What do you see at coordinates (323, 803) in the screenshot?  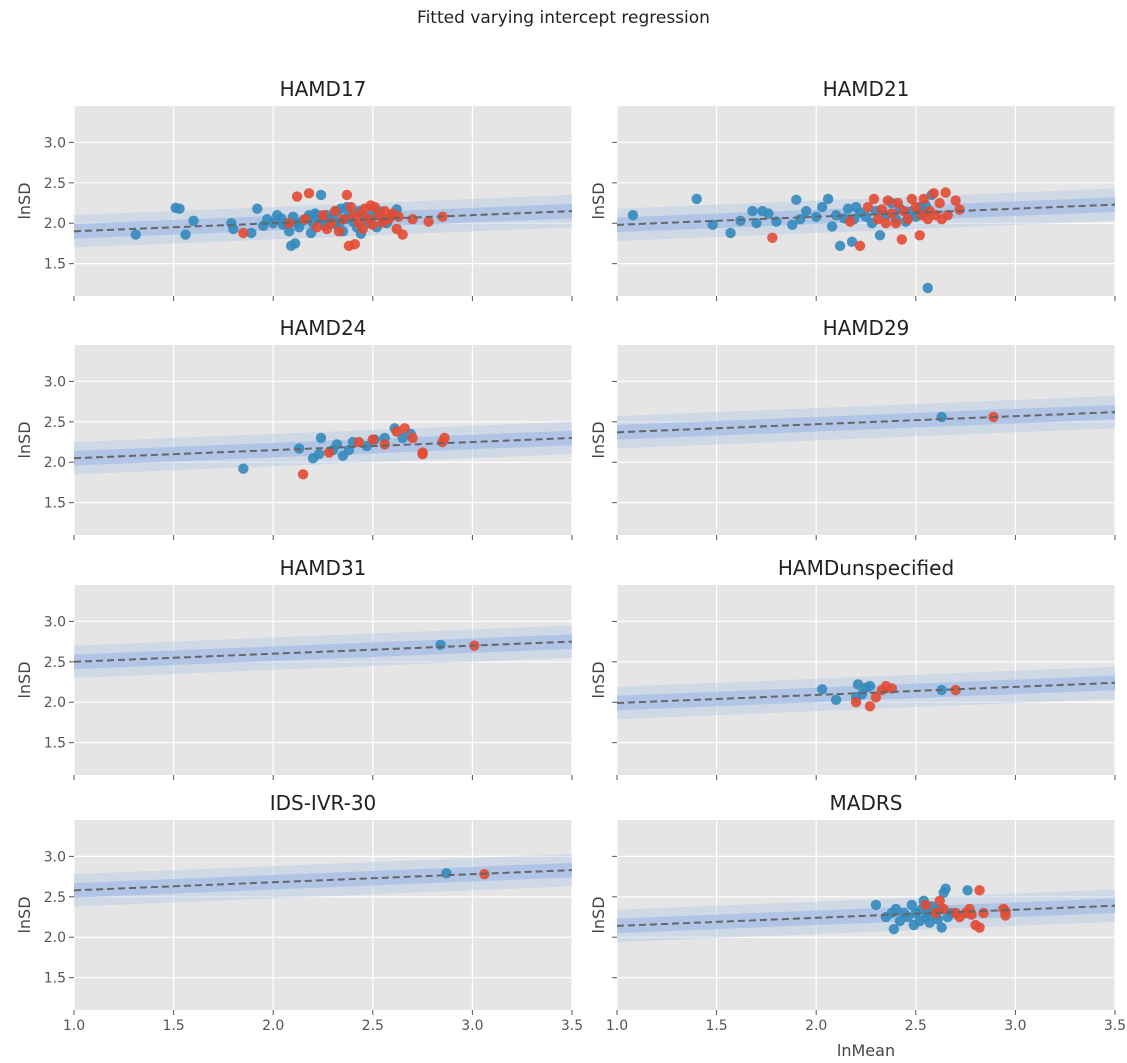 I see `panel-title: IDS-IVR-30` at bounding box center [323, 803].